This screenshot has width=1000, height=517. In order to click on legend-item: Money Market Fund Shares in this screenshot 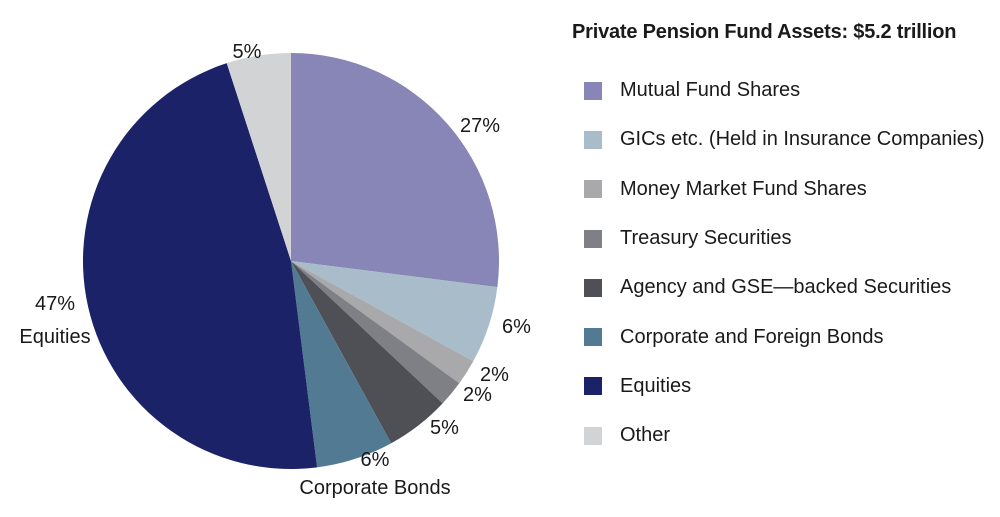, I will do `click(782, 189)`.